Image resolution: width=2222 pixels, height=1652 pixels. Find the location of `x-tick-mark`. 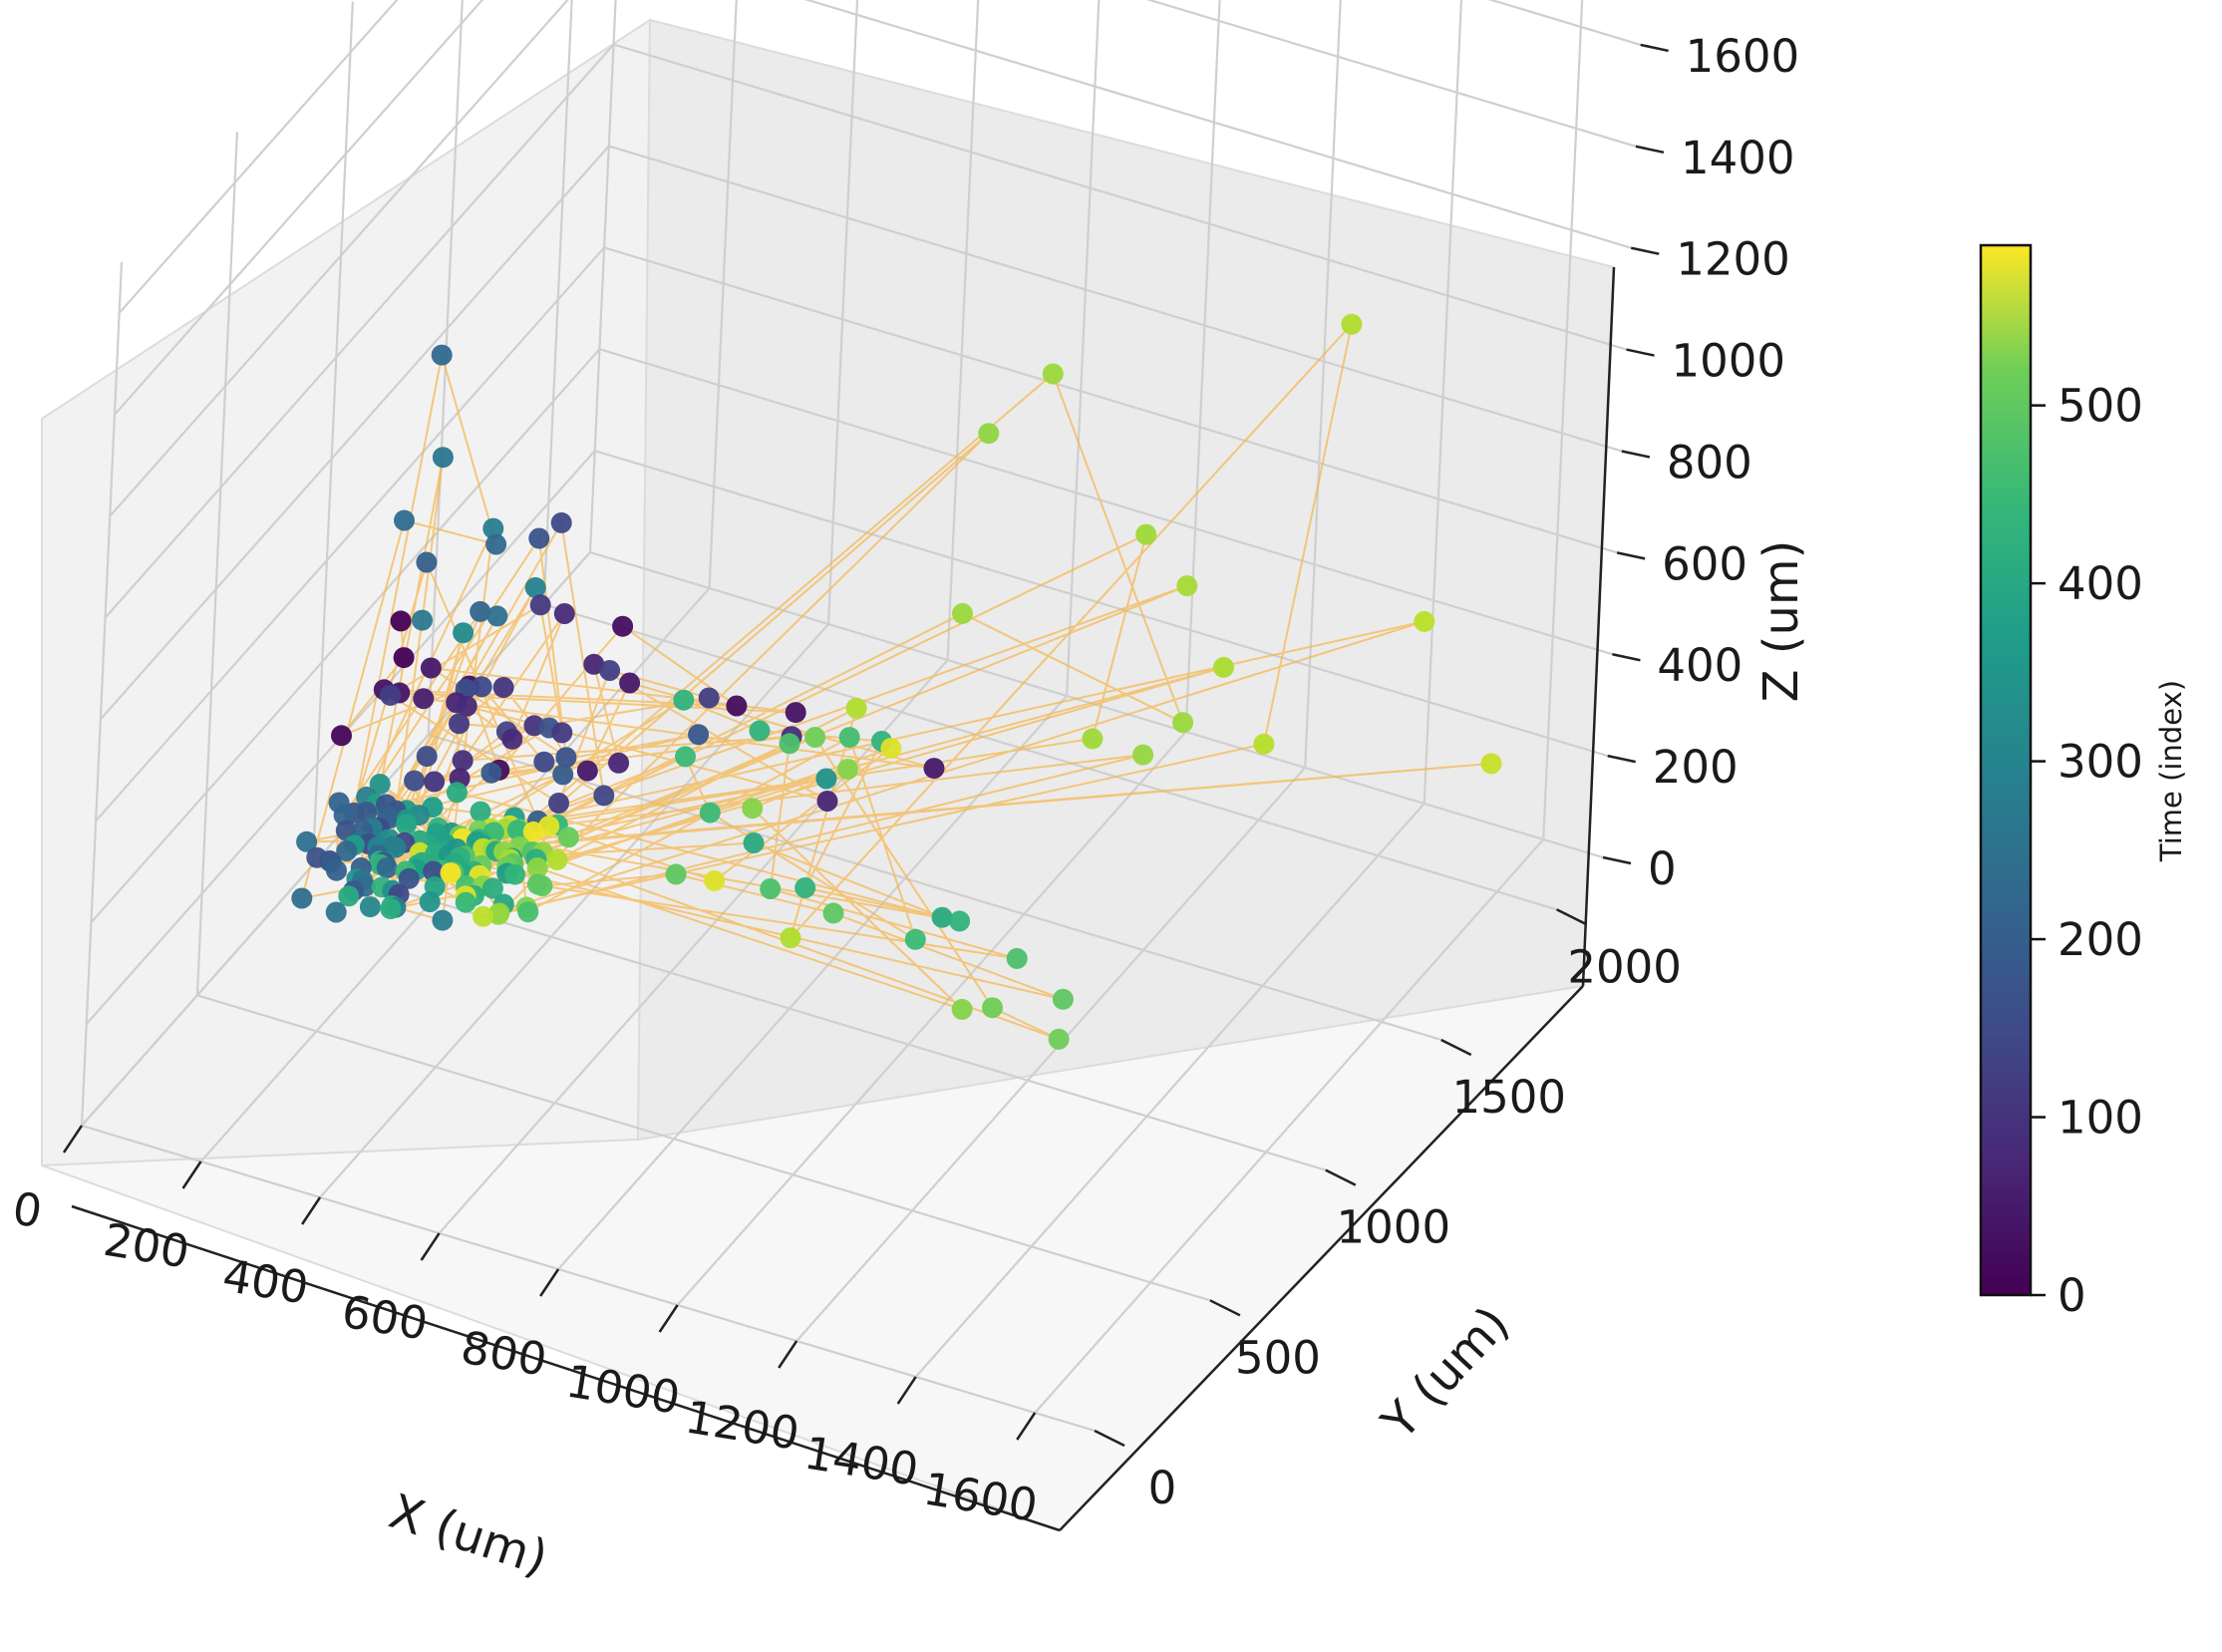

x-tick-mark is located at coordinates (549, 1282).